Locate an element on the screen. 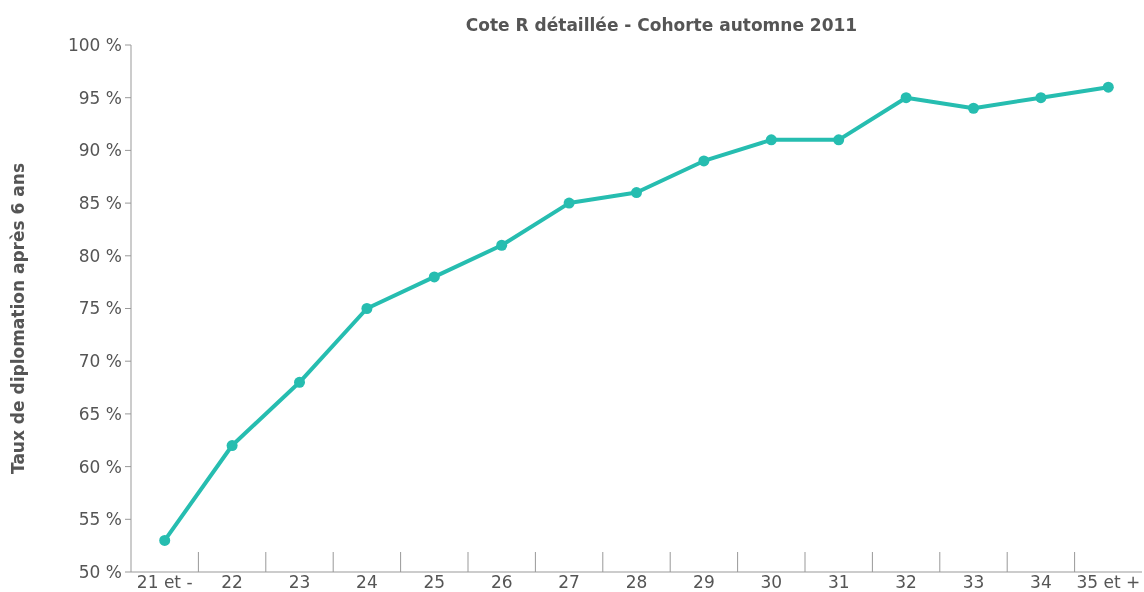 This screenshot has height=592, width=1144. y-tick-label: 85 % is located at coordinates (100, 203).